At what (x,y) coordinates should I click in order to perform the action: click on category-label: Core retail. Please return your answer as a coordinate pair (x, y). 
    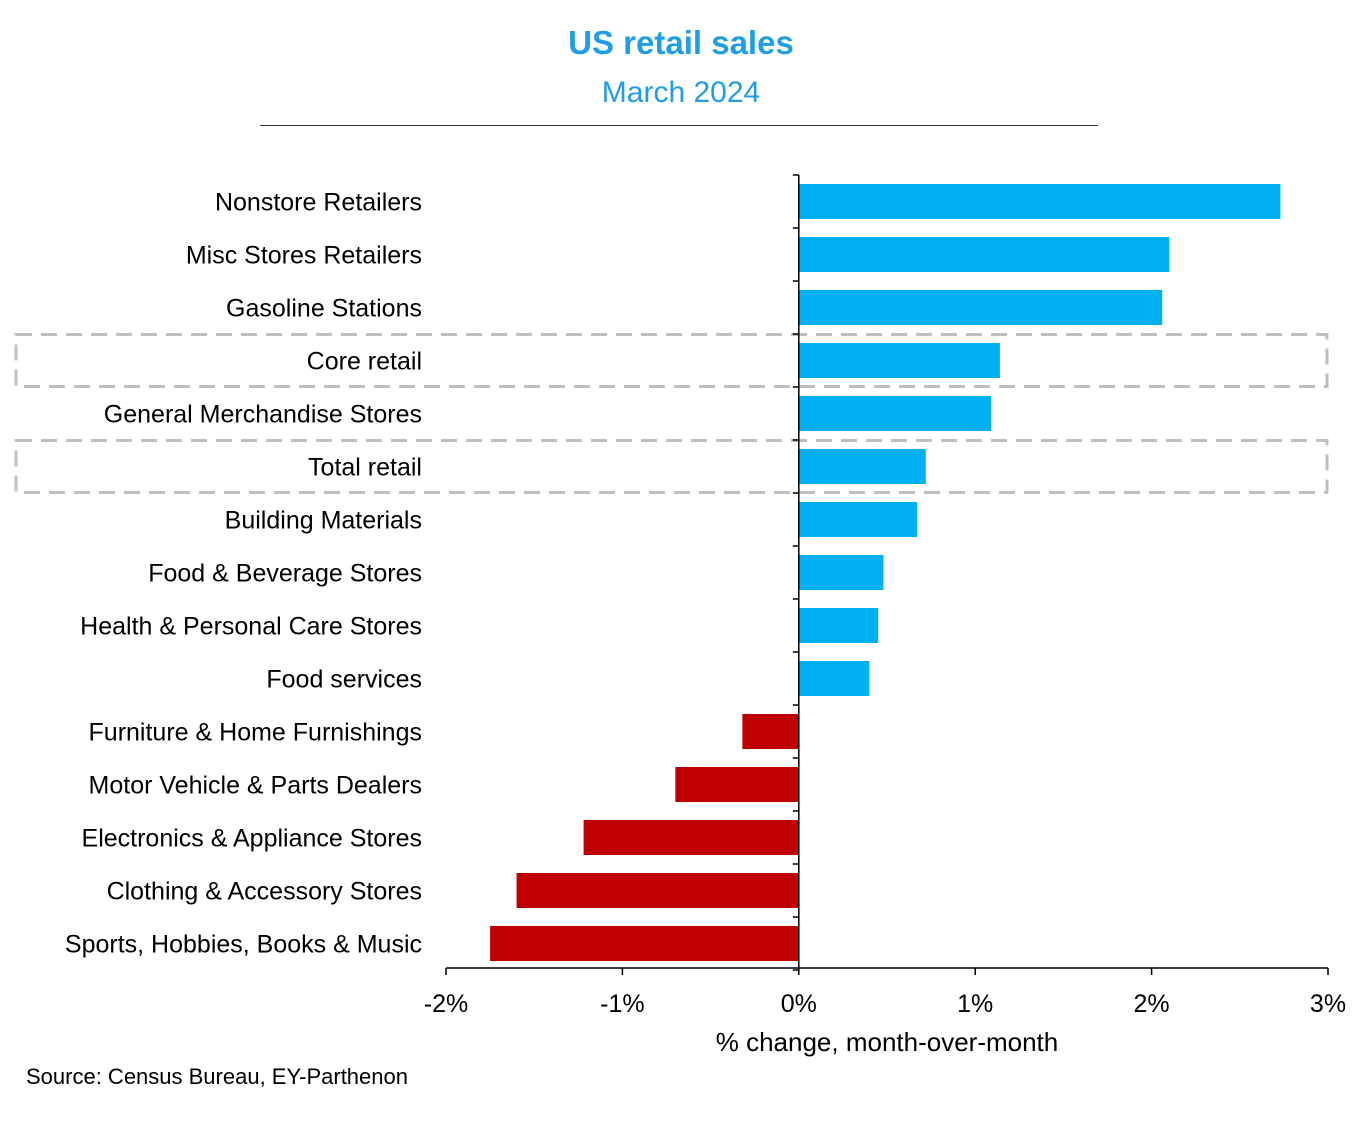
    Looking at the image, I should click on (364, 362).